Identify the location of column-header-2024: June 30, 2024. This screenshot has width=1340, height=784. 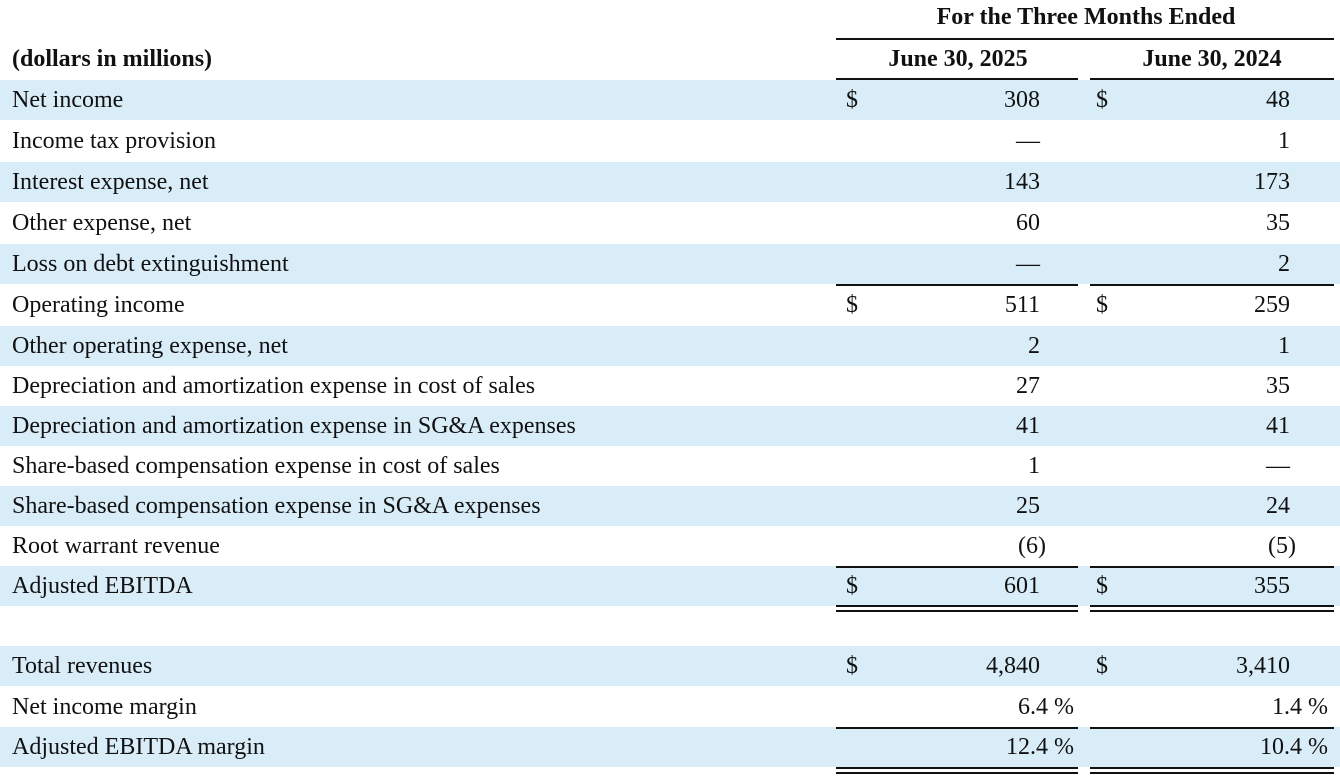
(1212, 59).